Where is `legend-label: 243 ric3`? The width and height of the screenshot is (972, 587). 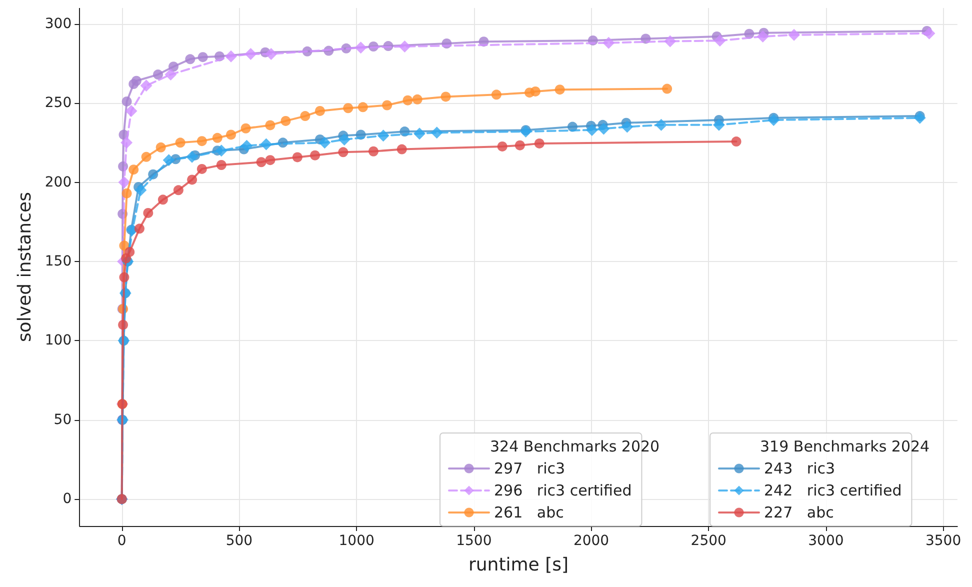
legend-label: 243 ric3 is located at coordinates (800, 469).